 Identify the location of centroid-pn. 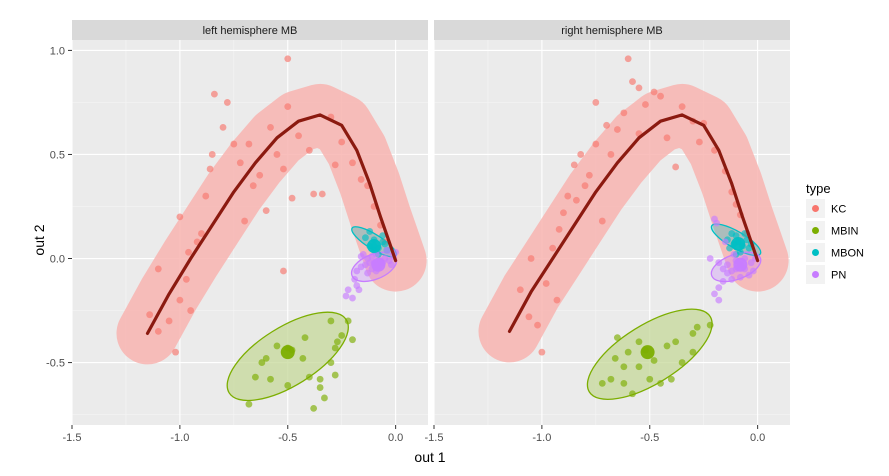
(740, 264).